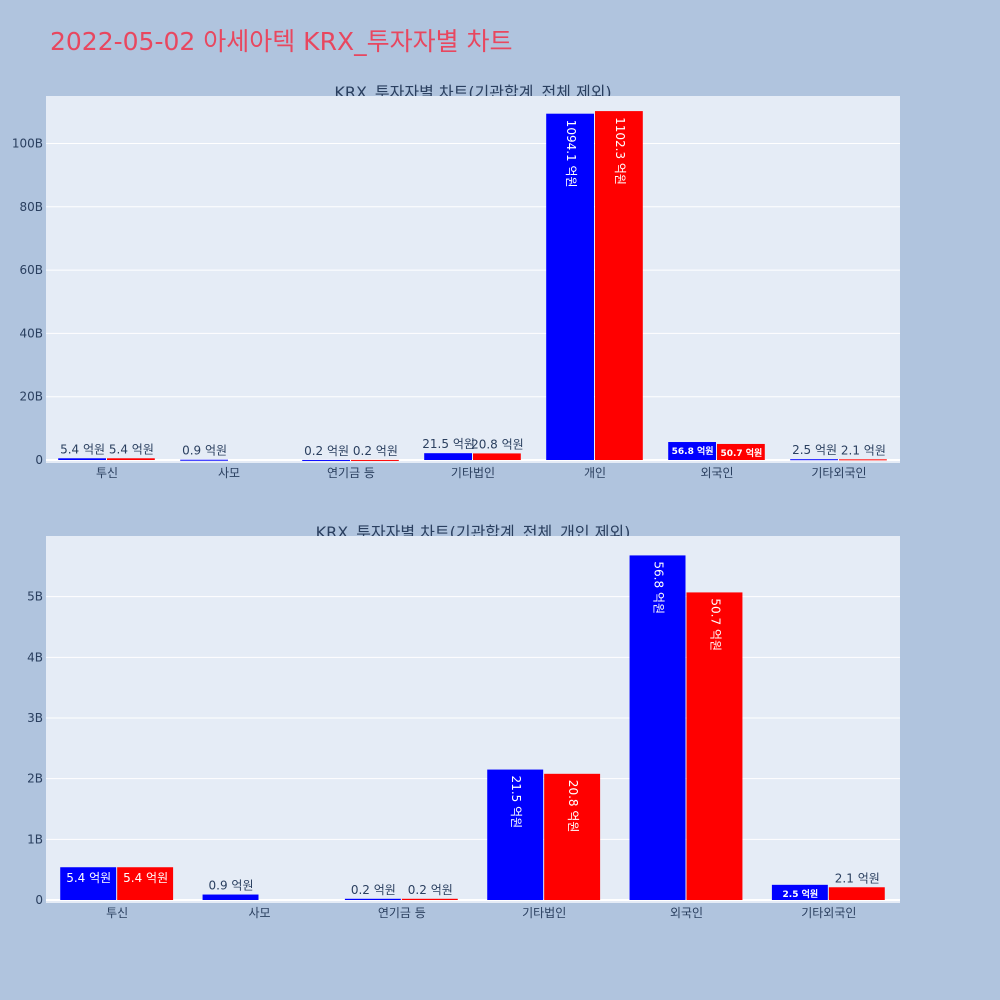 The image size is (1000, 1000). I want to click on y-tick-label: 4B, so click(35, 657).